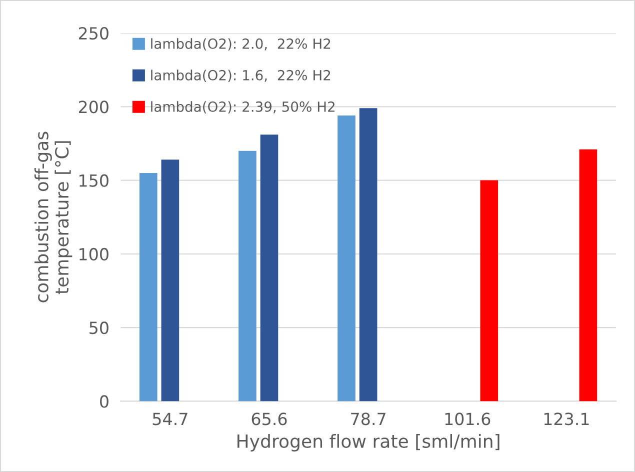  I want to click on y-axis-title: combustion off-gas temperature [°C], so click(53, 217).